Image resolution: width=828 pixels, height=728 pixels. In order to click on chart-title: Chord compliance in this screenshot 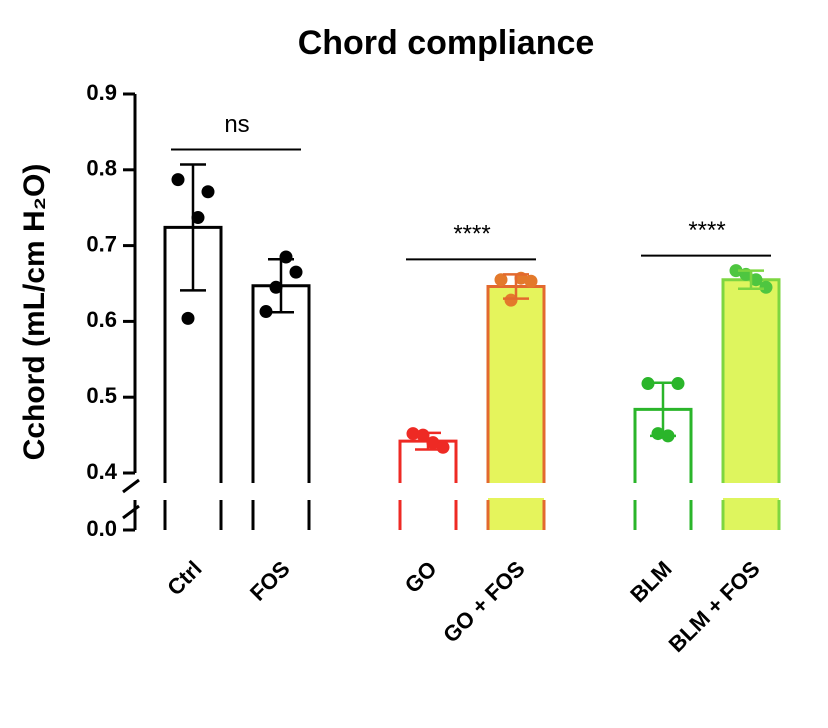, I will do `click(446, 43)`.